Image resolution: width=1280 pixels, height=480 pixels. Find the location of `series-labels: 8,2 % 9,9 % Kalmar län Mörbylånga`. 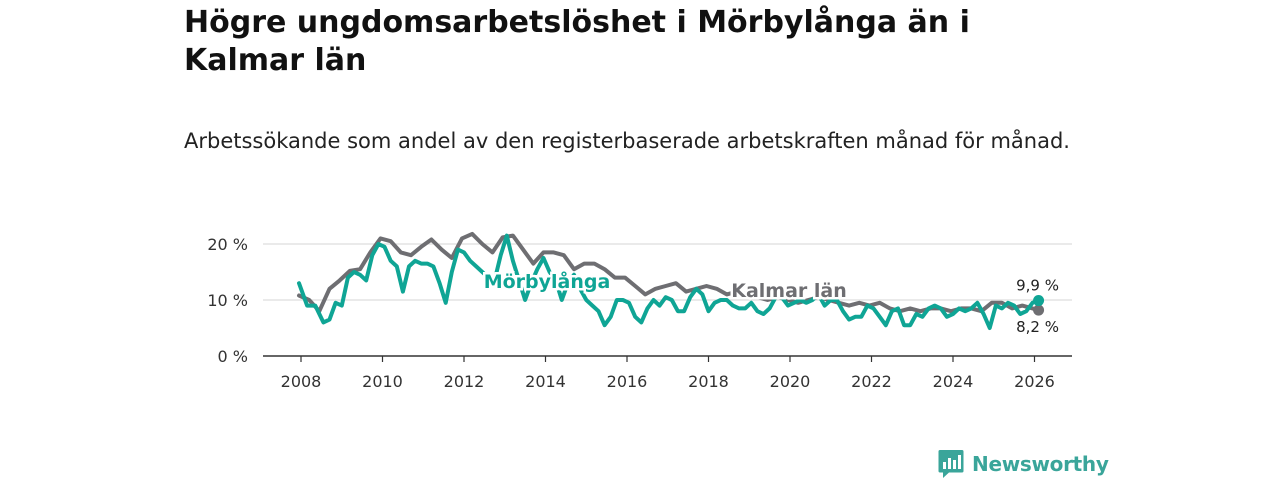

series-labels: 8,2 % 9,9 % Kalmar län Mörbylånga is located at coordinates (770, 302).